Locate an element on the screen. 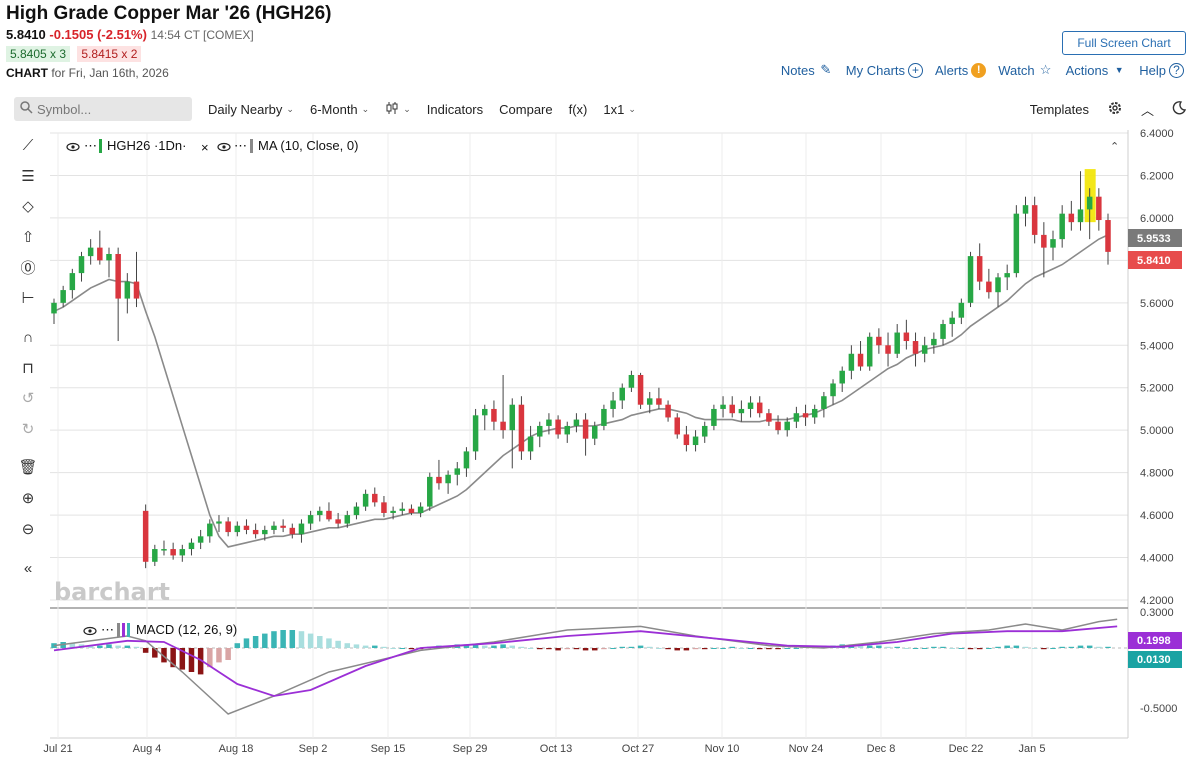 Image resolution: width=1200 pixels, height=760 pixels. zoom-out-icon: ⊖ is located at coordinates (28, 529).